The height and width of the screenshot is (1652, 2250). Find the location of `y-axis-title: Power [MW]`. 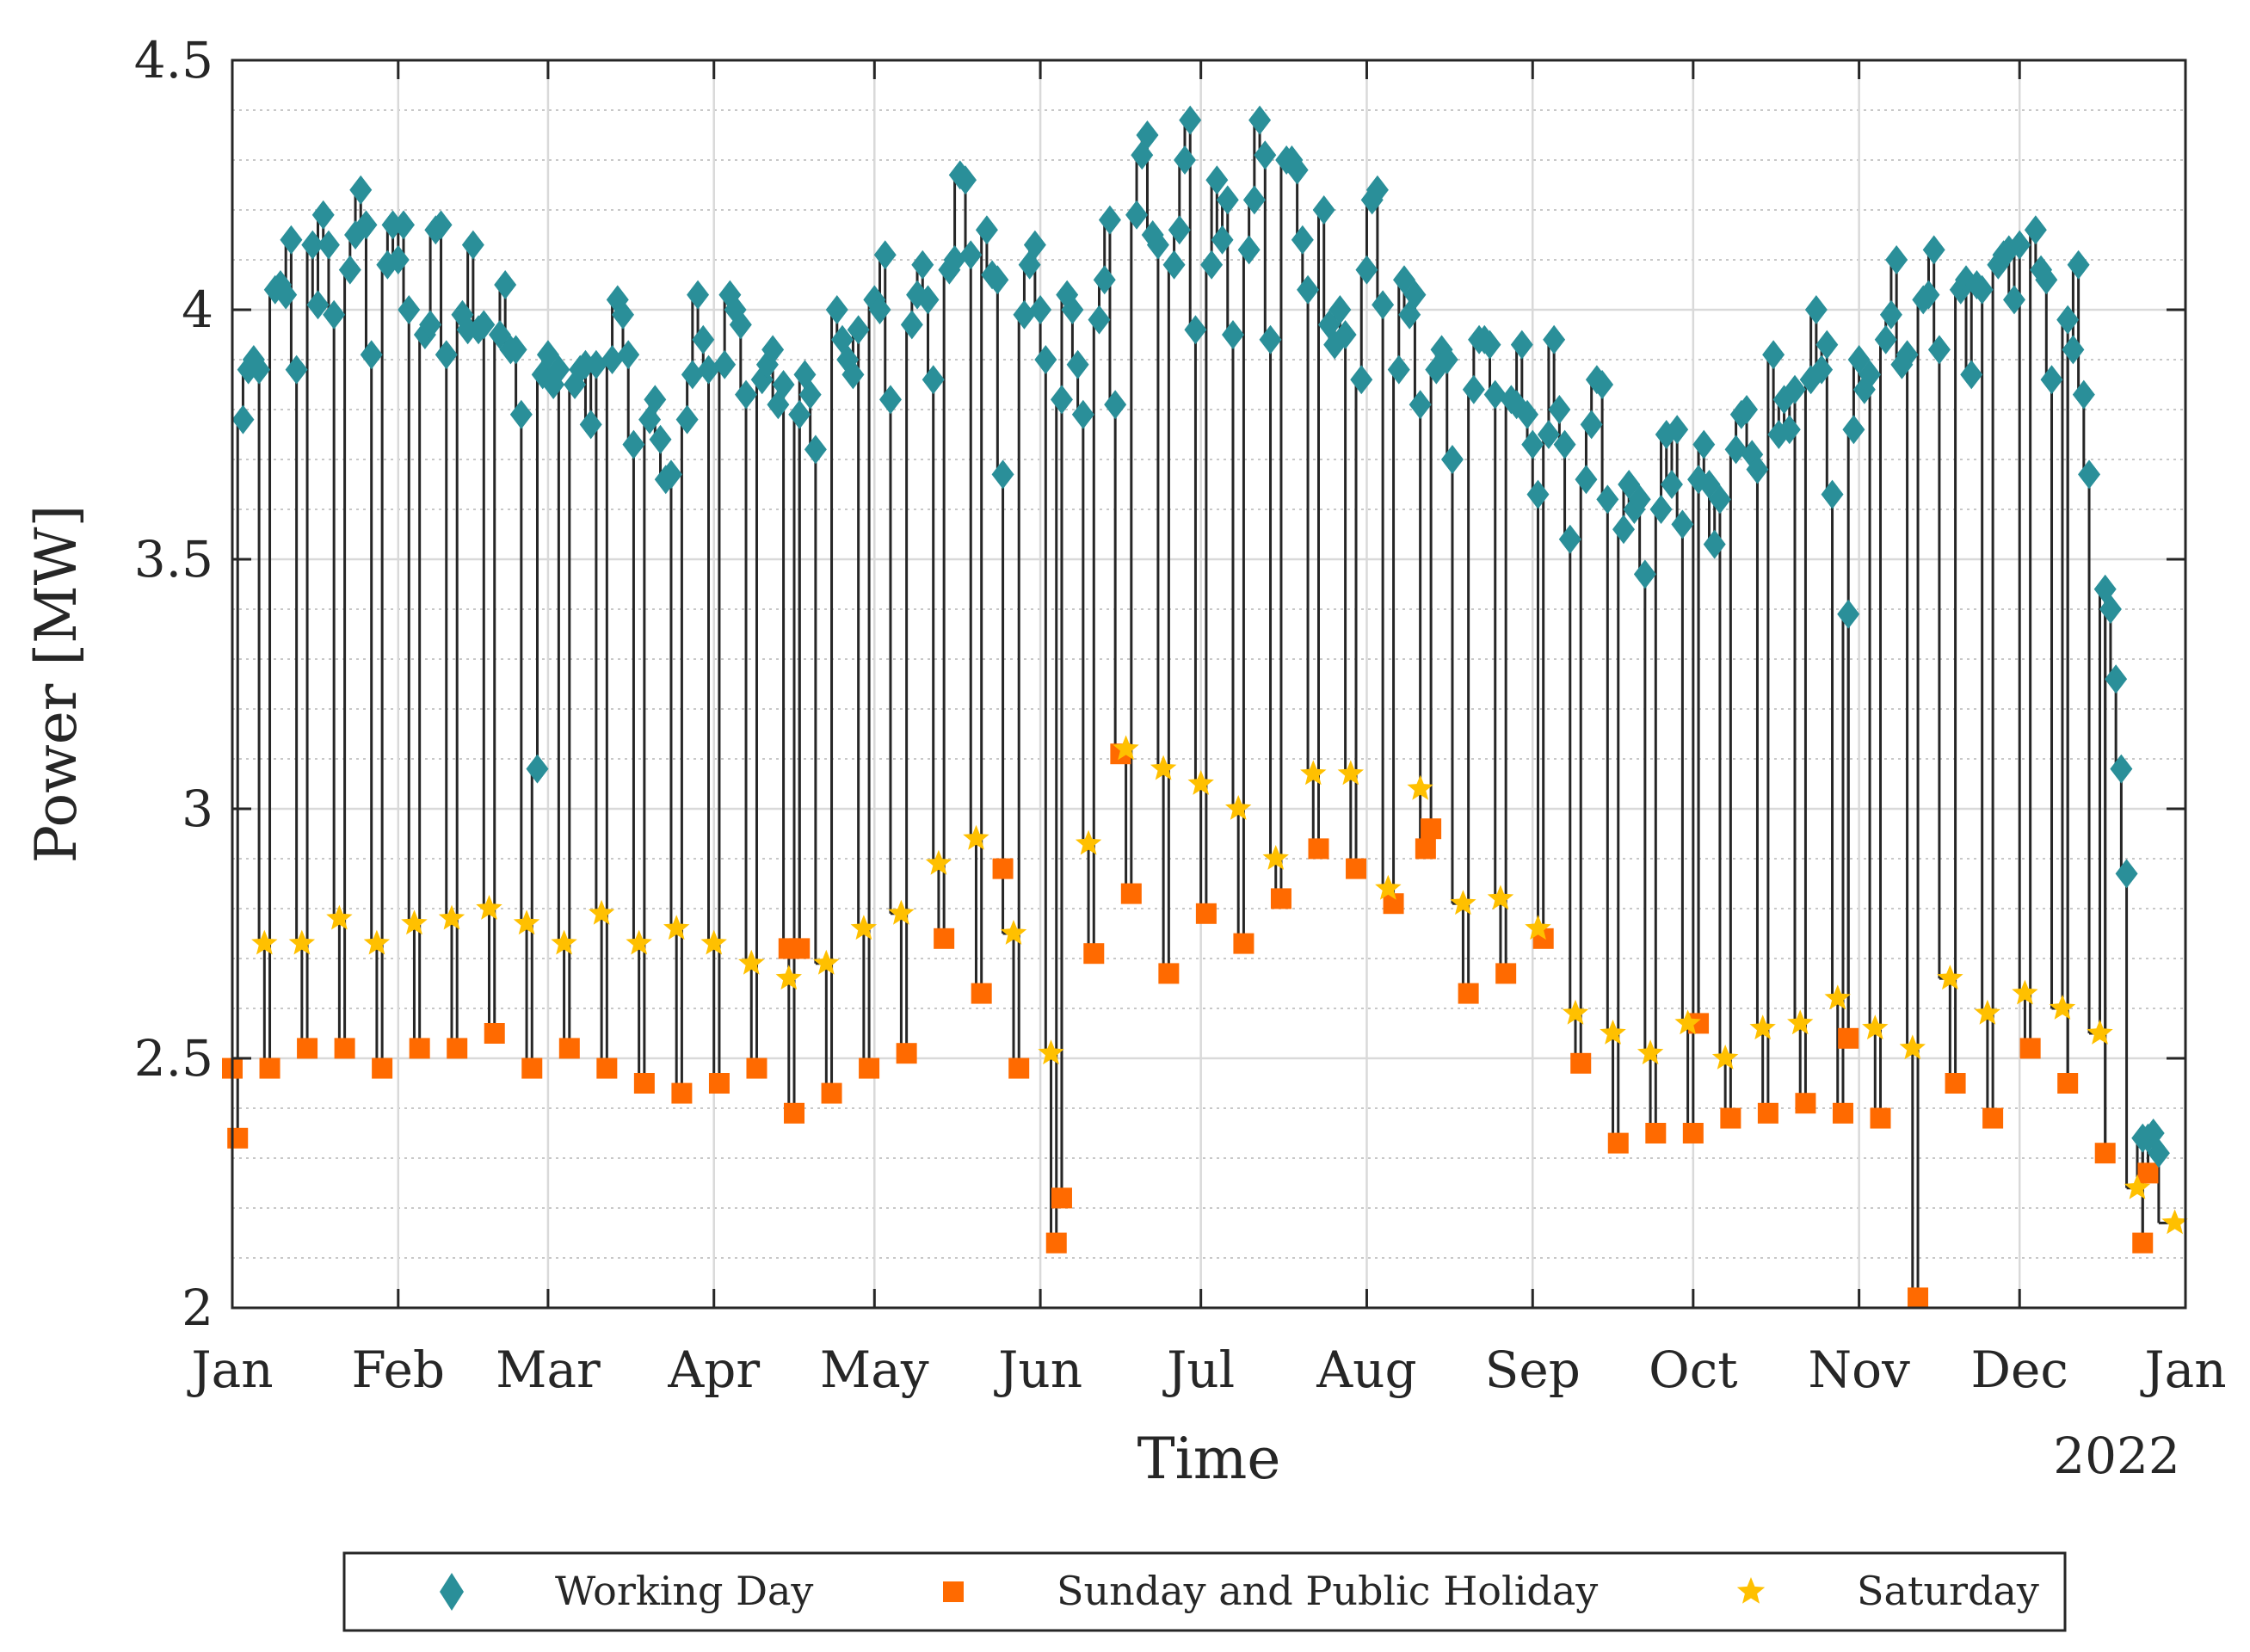

y-axis-title: Power [MW] is located at coordinates (56, 684).